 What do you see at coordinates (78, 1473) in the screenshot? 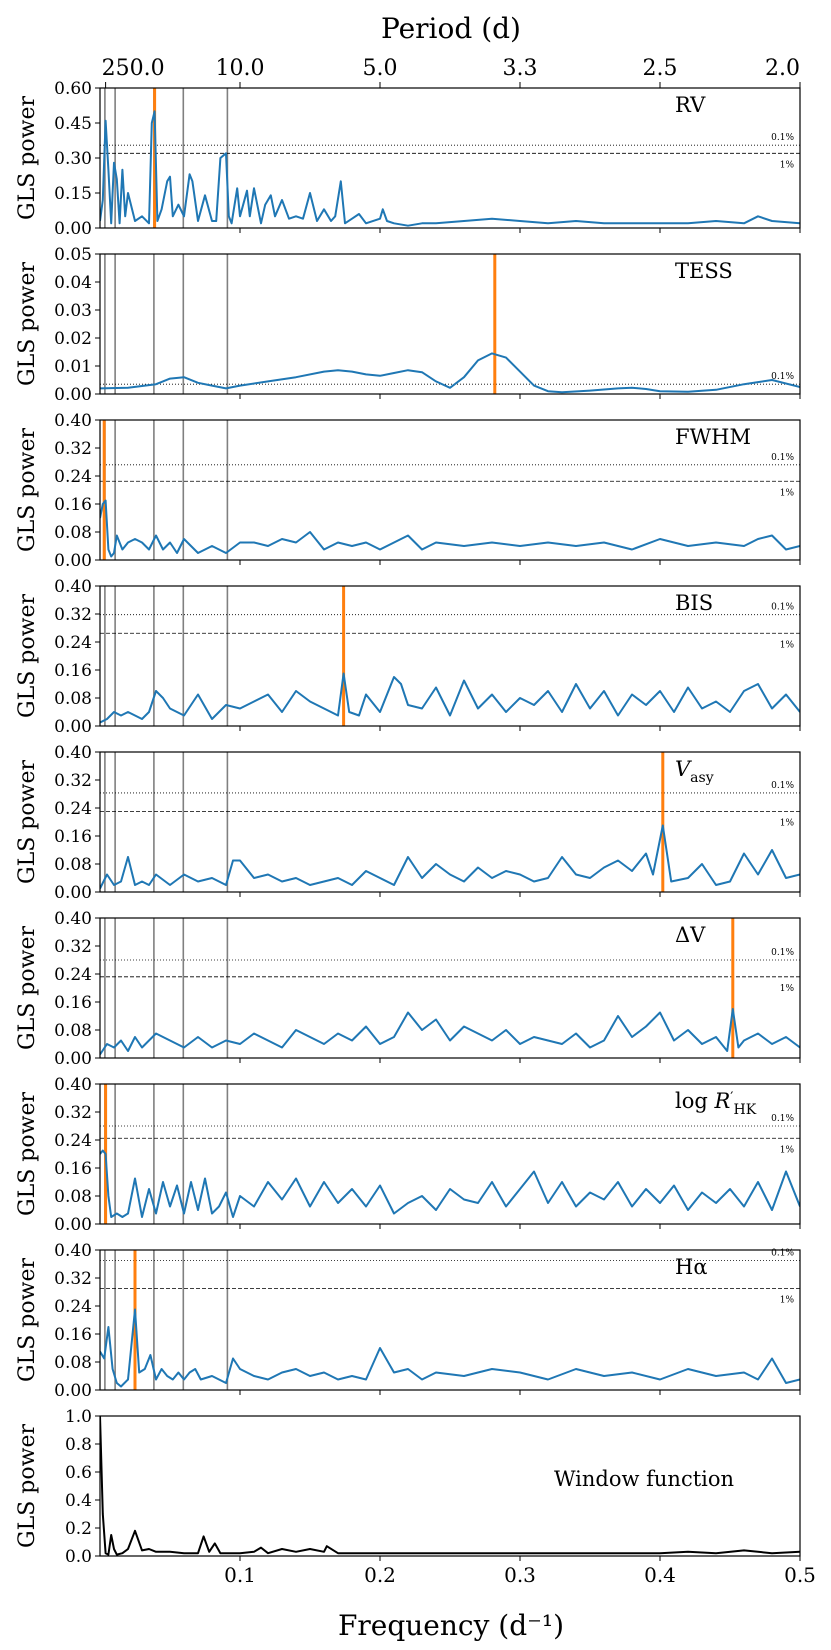
I see `y-tick-label: 0.6` at bounding box center [78, 1473].